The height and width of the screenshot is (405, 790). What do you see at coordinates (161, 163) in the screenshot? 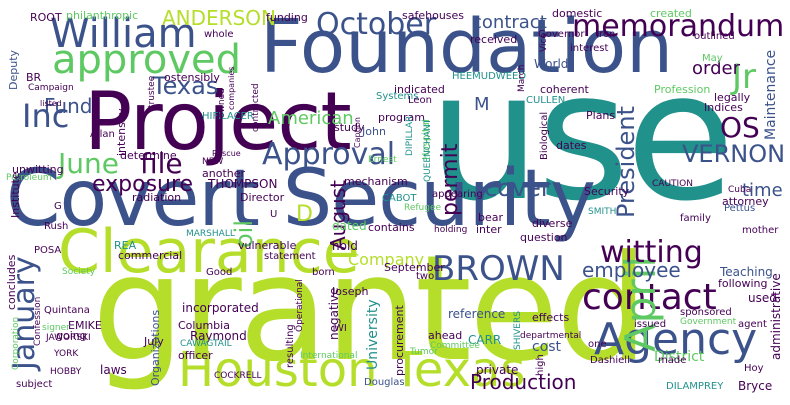
I see `word-file: file` at bounding box center [161, 163].